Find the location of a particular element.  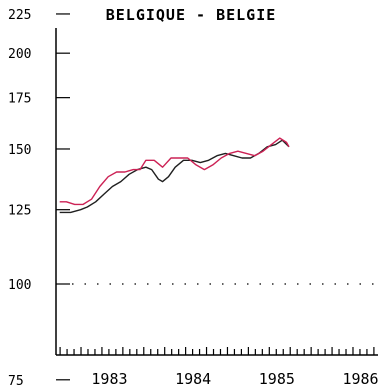

series-group is located at coordinates (174, 175).